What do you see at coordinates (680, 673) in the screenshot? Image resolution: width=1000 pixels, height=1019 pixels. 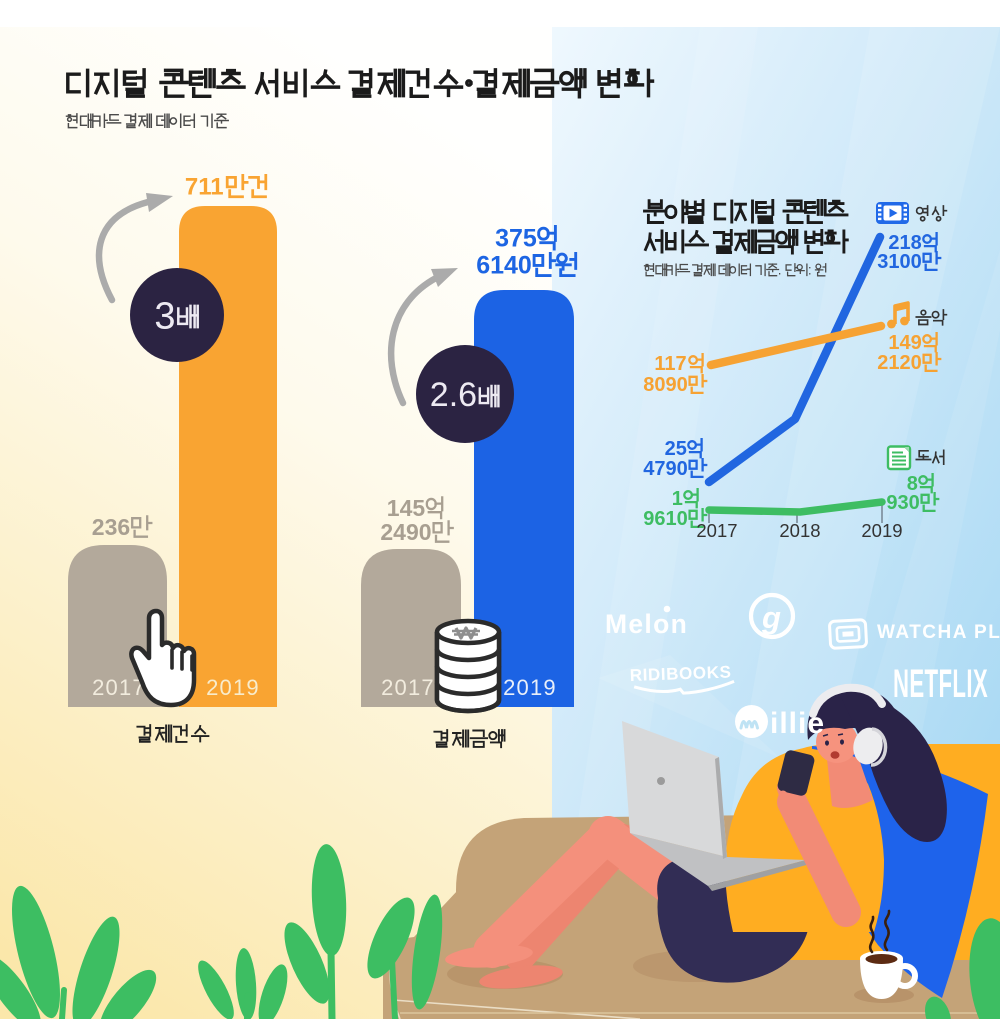 I see `svg-text: RIDIBOOKS` at bounding box center [680, 673].